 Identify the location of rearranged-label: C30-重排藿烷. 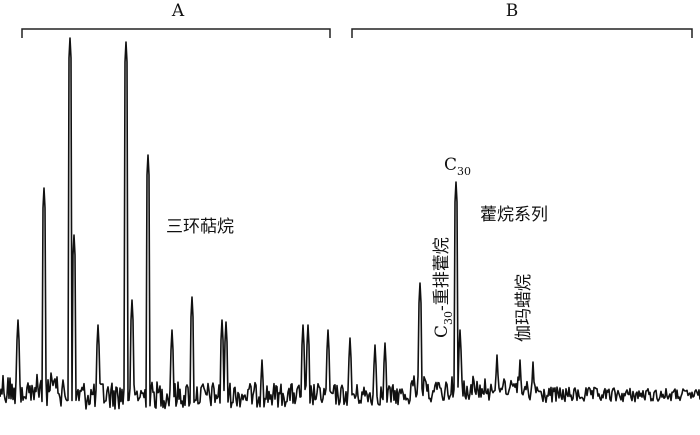
(443, 287).